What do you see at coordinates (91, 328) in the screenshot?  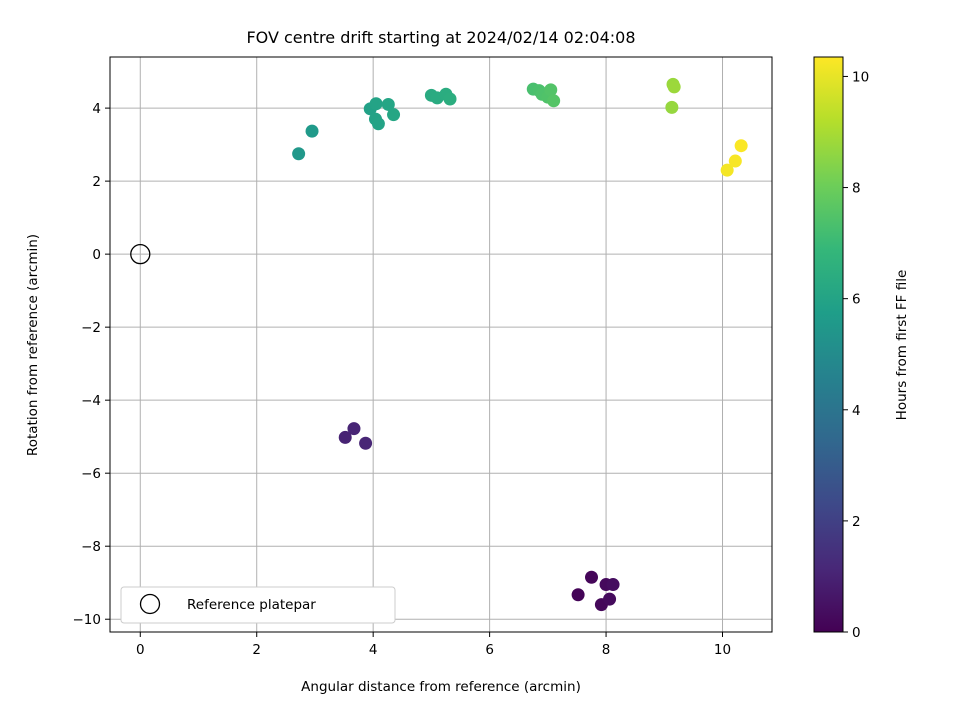 I see `y-tick-label: −2` at bounding box center [91, 328].